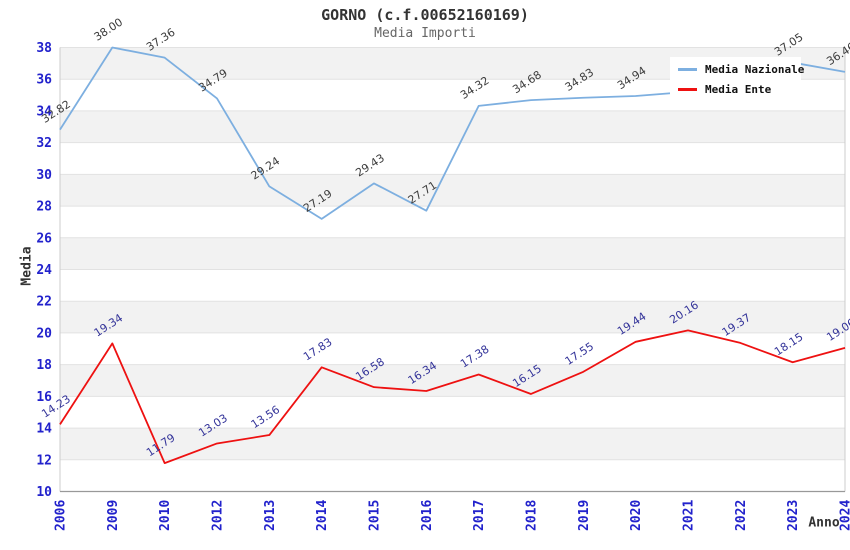  What do you see at coordinates (44, 365) in the screenshot?
I see `svg-text: 18` at bounding box center [44, 365].